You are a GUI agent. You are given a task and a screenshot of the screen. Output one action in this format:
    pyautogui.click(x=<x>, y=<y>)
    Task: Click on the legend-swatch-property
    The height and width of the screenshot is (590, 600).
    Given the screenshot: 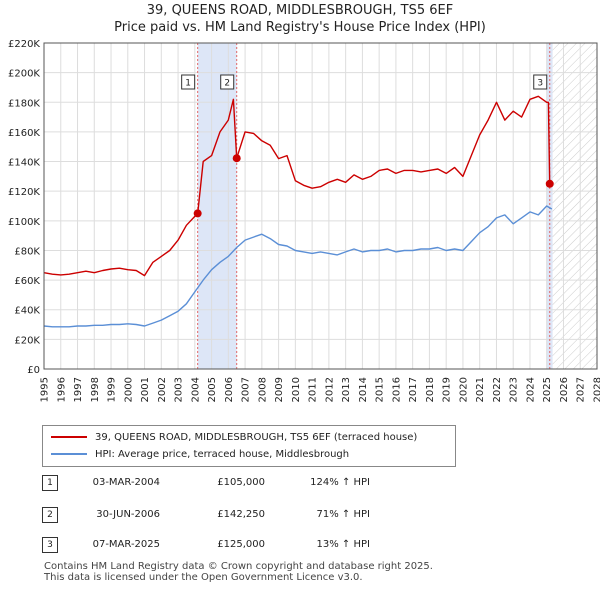 What is the action you would take?
    pyautogui.click(x=69, y=437)
    